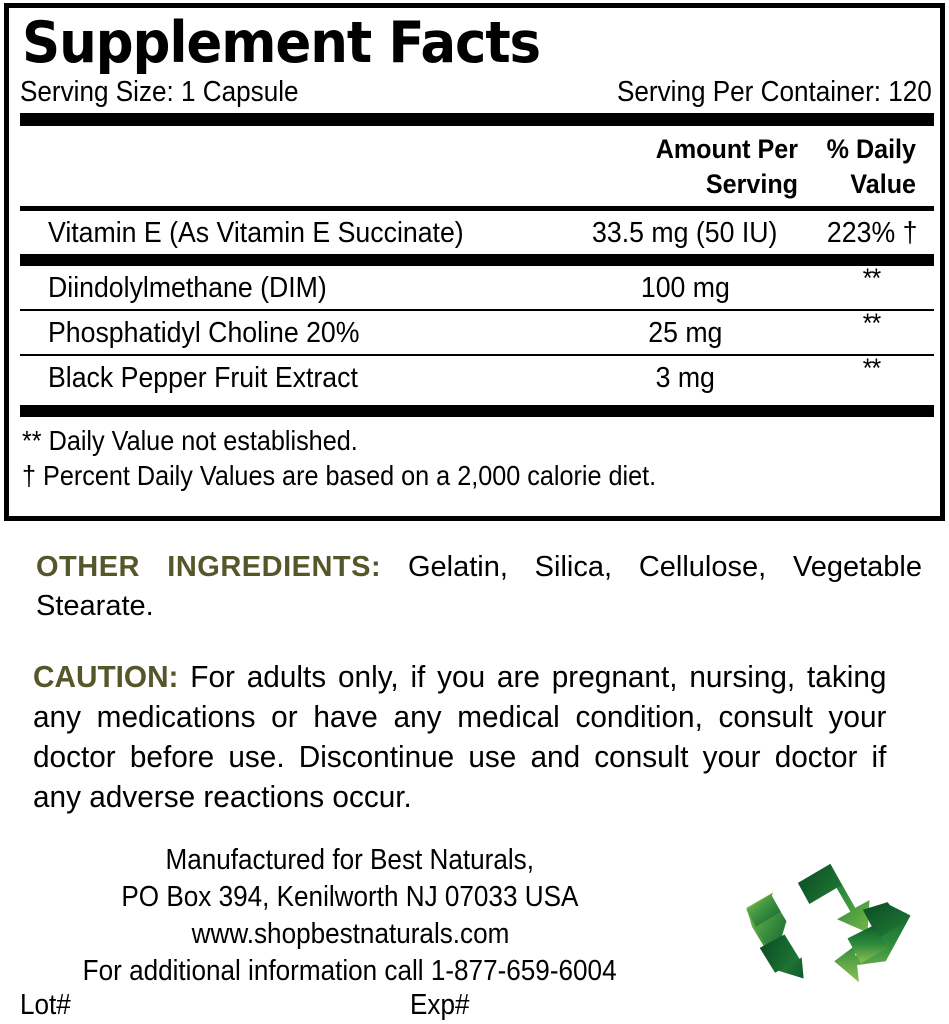 The image size is (949, 1024). I want to click on panel-title: Supplement Facts, so click(281, 43).